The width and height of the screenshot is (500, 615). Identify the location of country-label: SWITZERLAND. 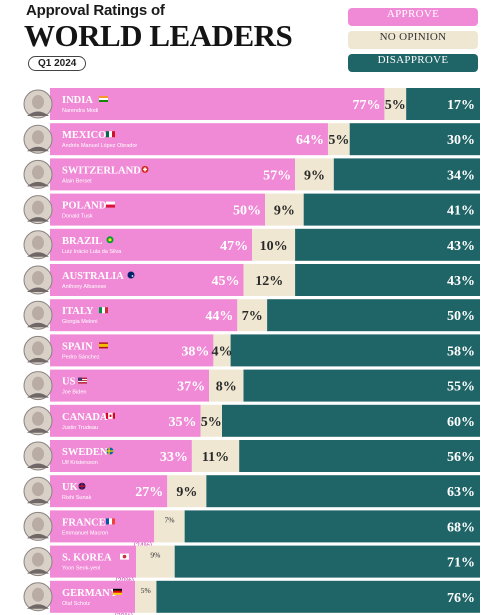
(101, 170).